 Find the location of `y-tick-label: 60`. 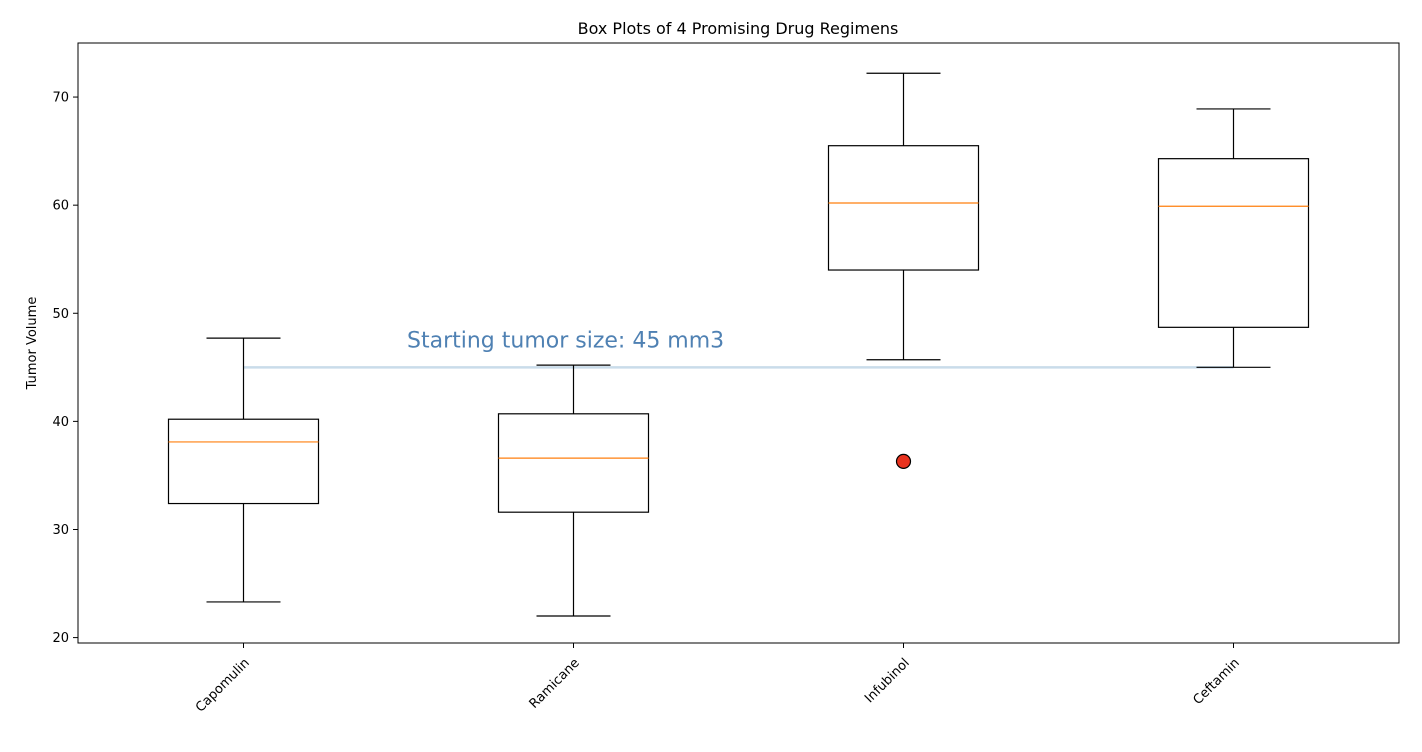

y-tick-label: 60 is located at coordinates (60, 206).